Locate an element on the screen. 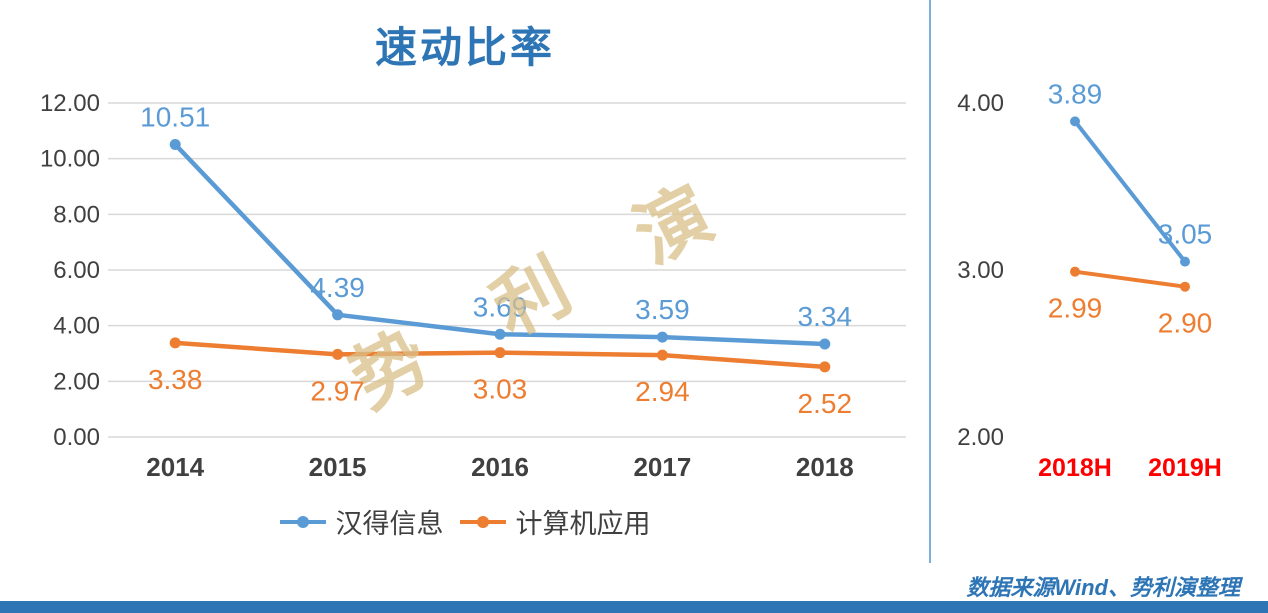 This screenshot has width=1268, height=613. svg-text: 3.05 is located at coordinates (1185, 234).